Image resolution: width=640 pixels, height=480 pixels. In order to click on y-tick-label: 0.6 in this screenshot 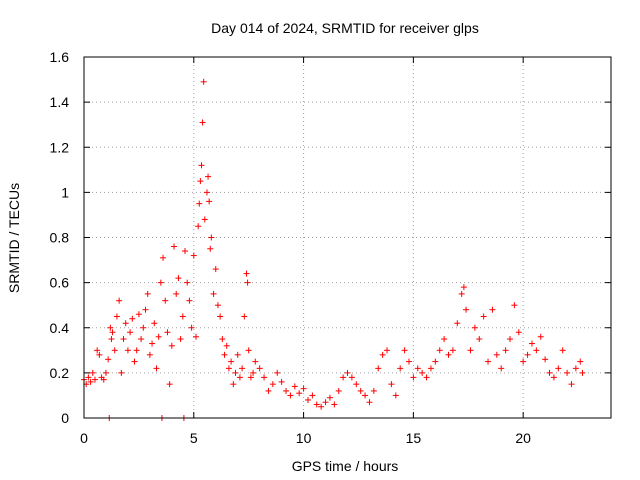, I will do `click(60, 283)`.